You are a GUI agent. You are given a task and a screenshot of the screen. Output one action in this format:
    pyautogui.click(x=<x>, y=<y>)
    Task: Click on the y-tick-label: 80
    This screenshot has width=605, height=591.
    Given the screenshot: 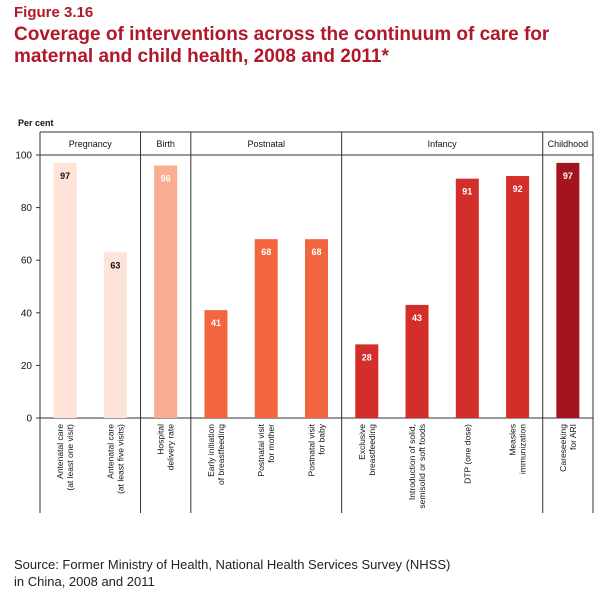 What is the action you would take?
    pyautogui.click(x=27, y=208)
    